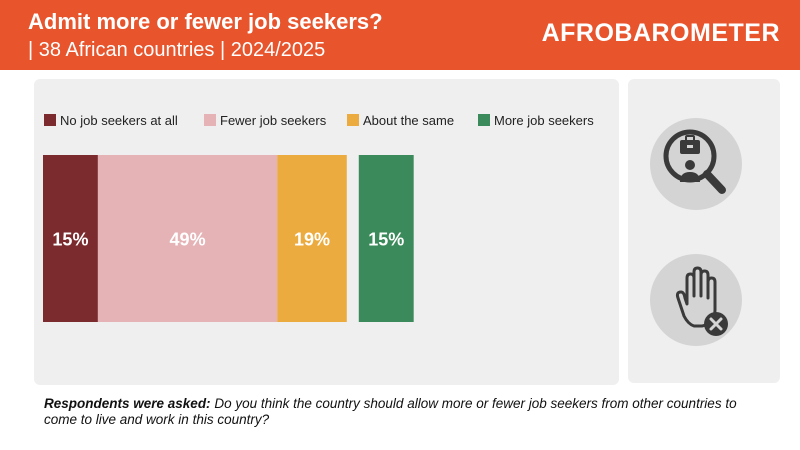  I want to click on brand-logo: AFROBAROMETER, so click(660, 33).